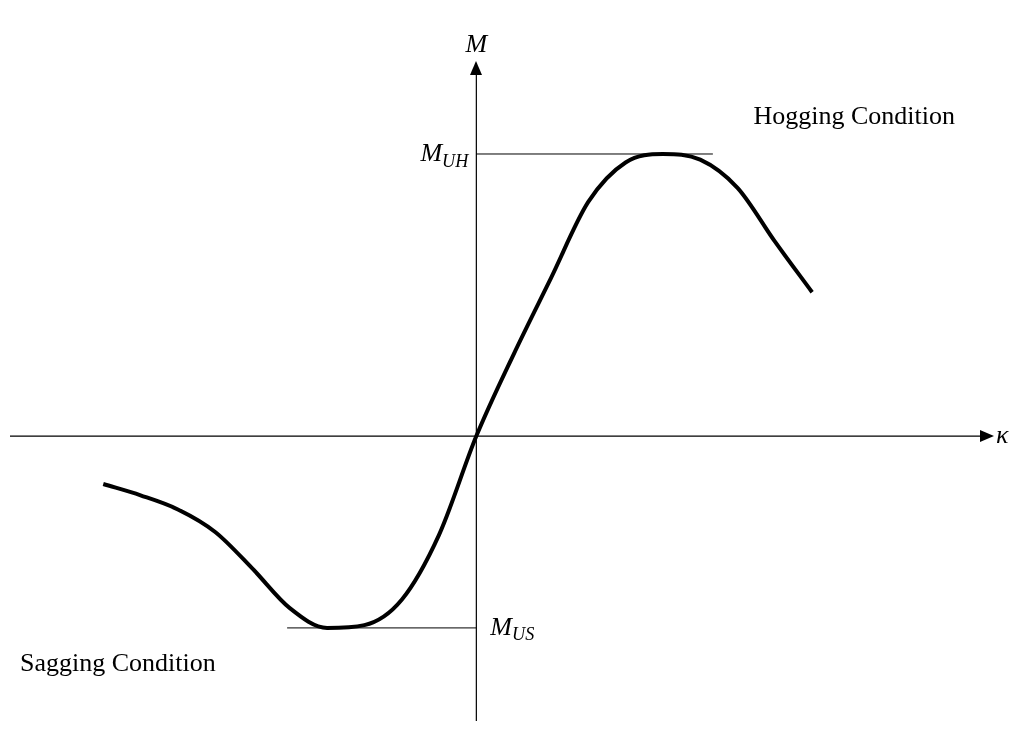  Describe the element at coordinates (476, 43) in the screenshot. I see `y-axis-title: M` at that location.